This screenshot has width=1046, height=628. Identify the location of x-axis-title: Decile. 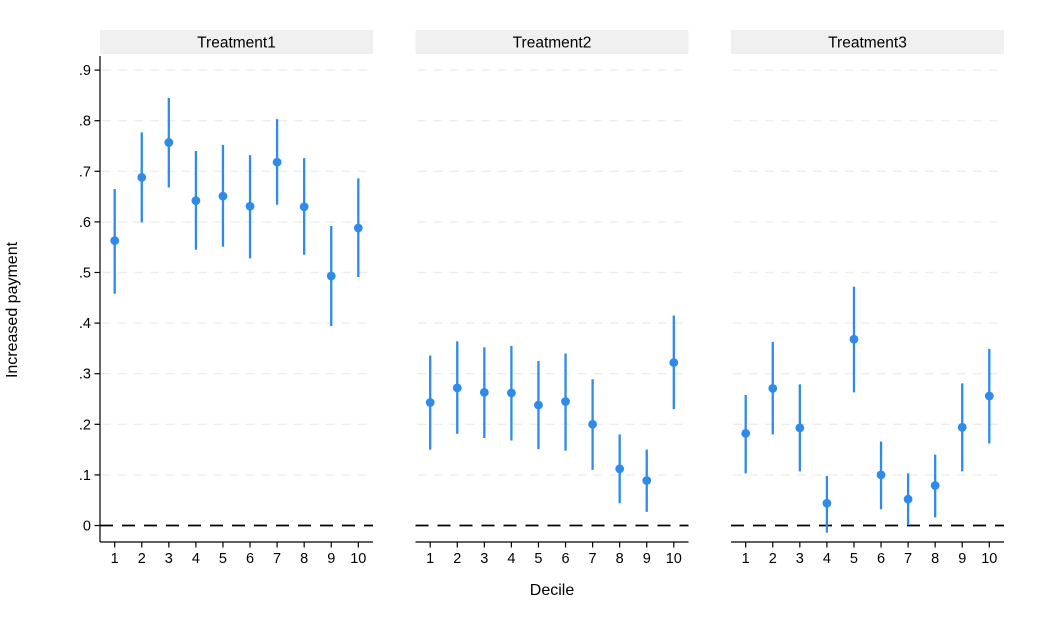
(552, 590).